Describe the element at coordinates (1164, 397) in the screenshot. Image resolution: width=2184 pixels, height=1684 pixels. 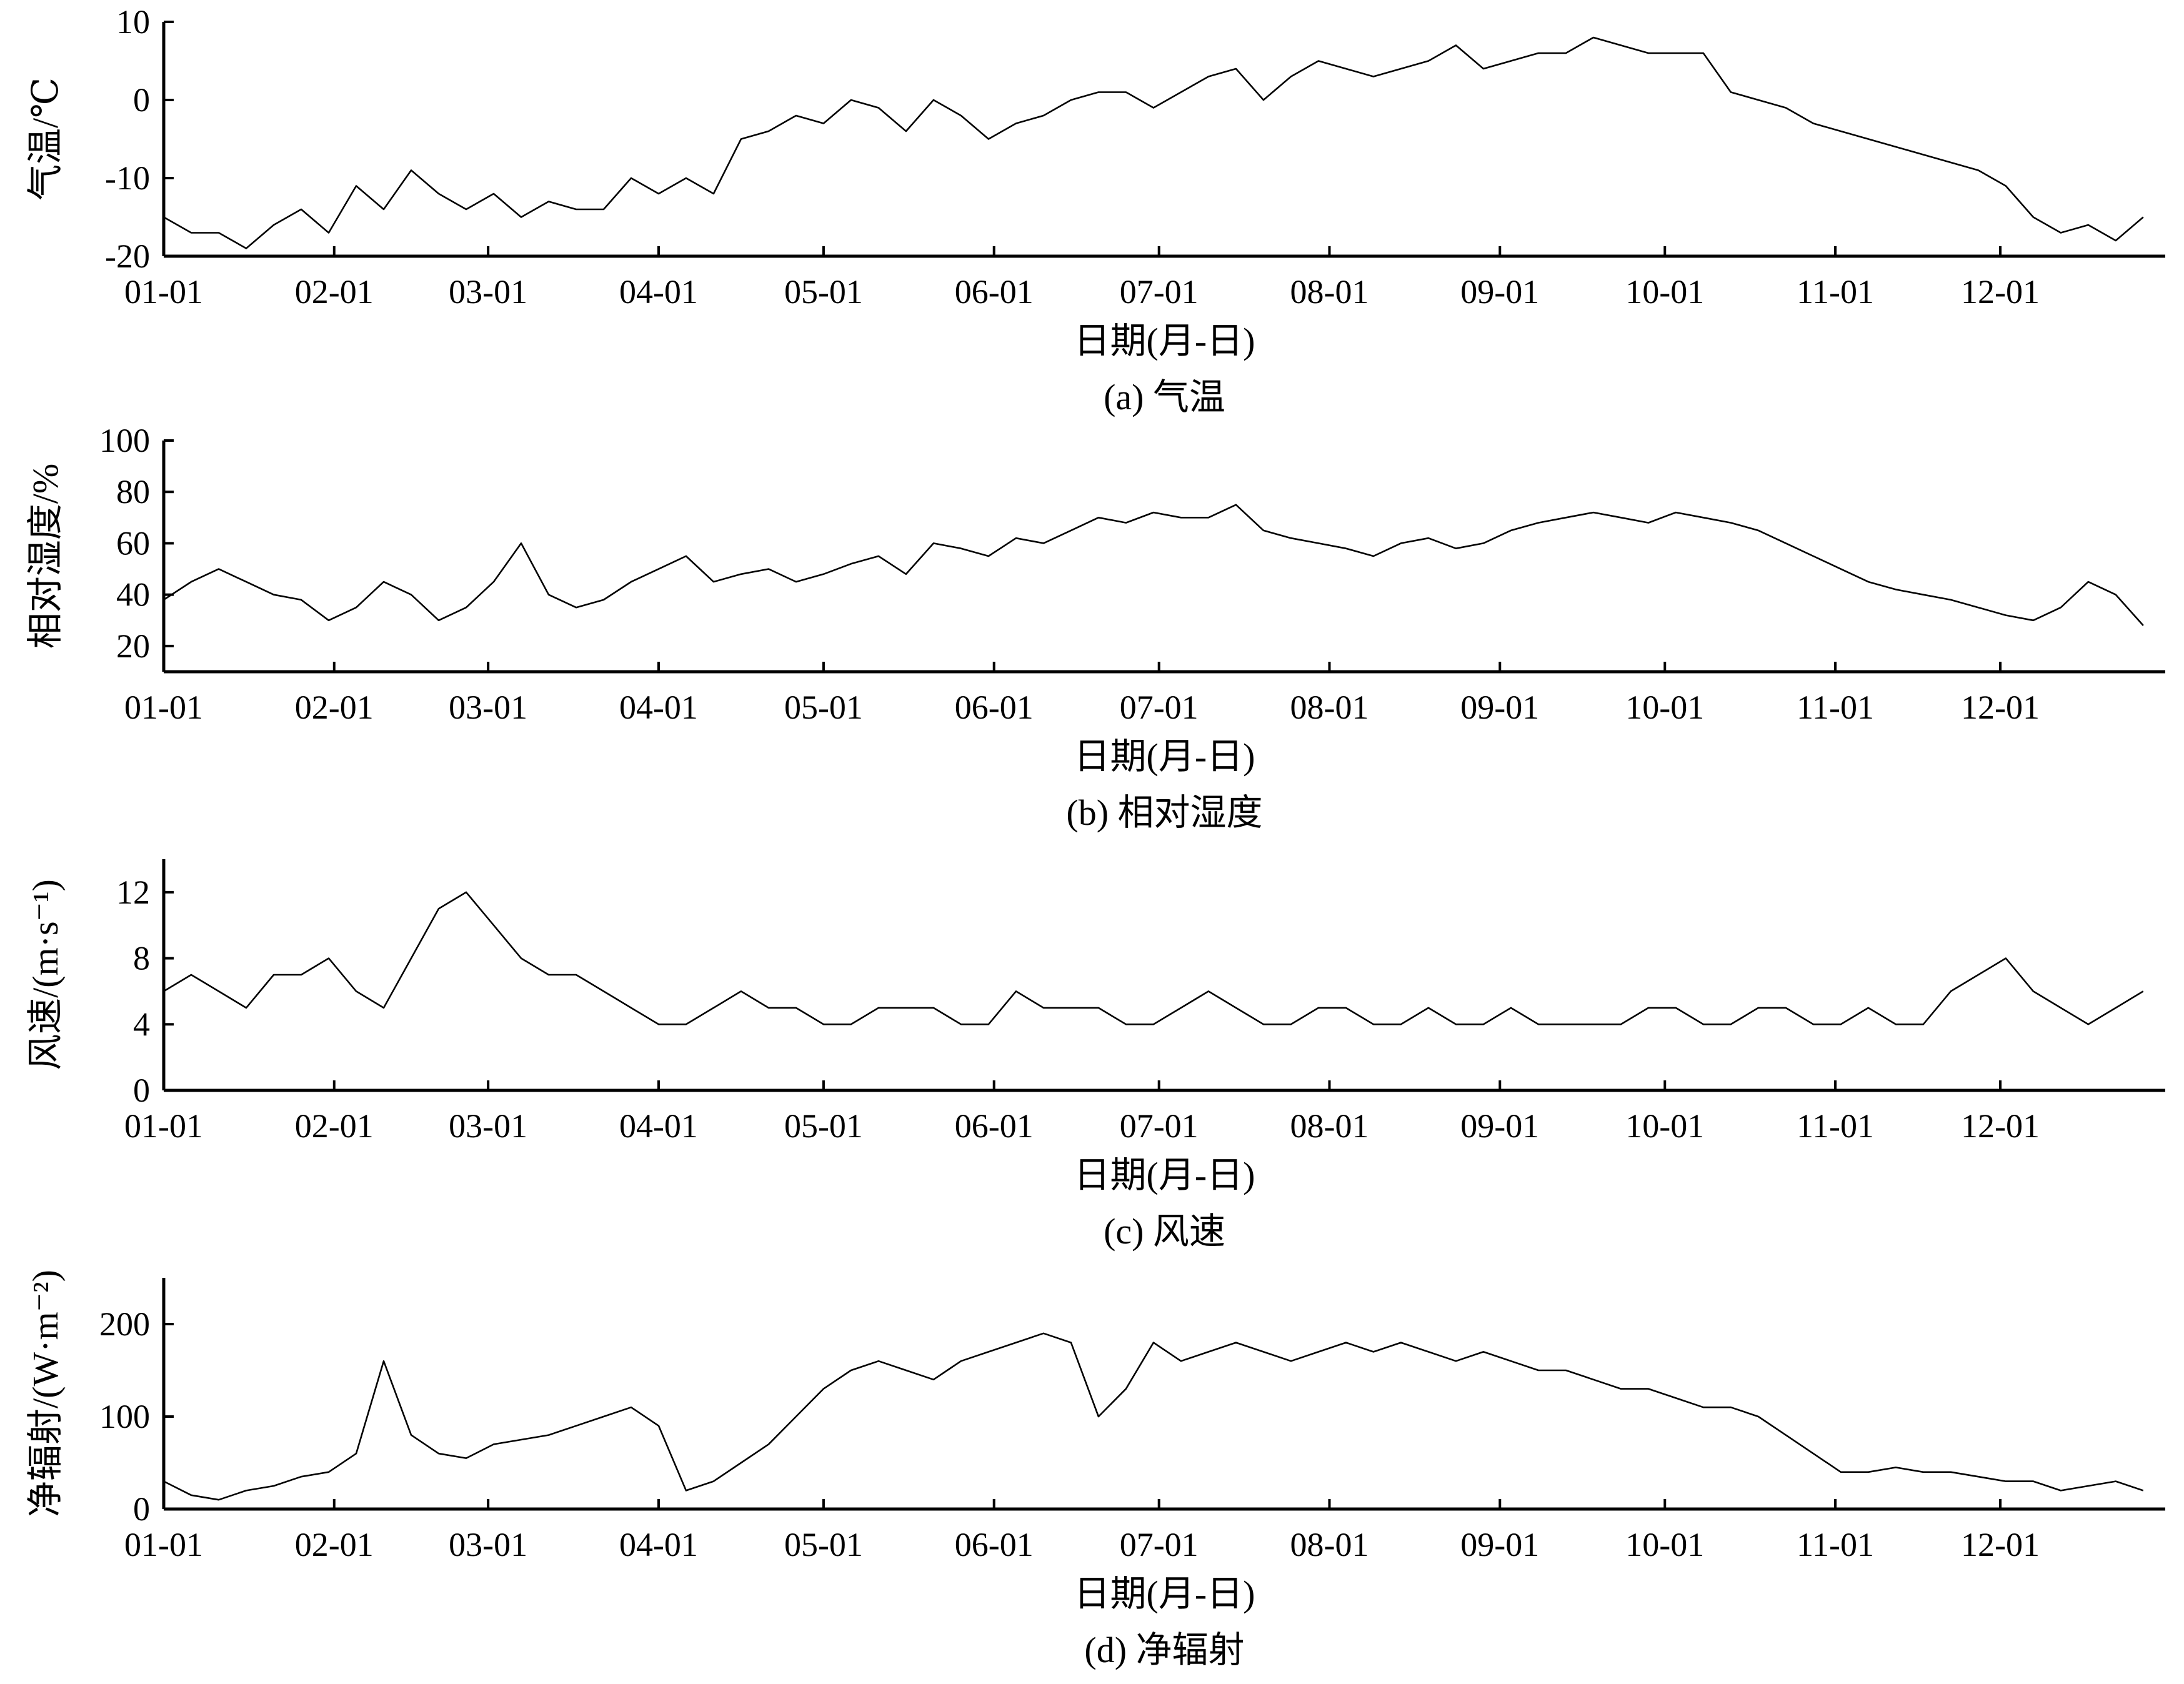
I see `panel-caption: (a) 气温` at that location.